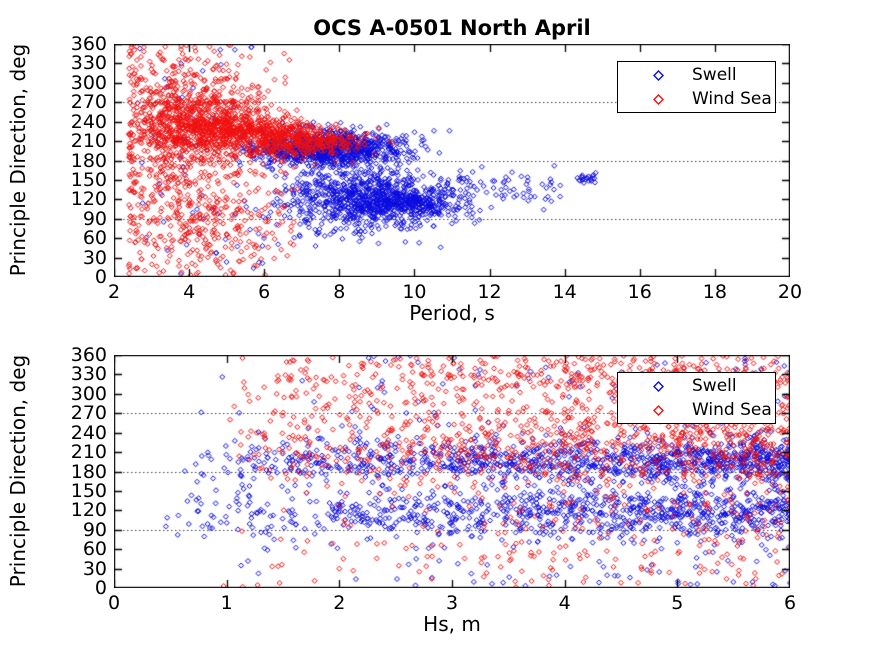  I want to click on x-tick-label: 14, so click(564, 292).